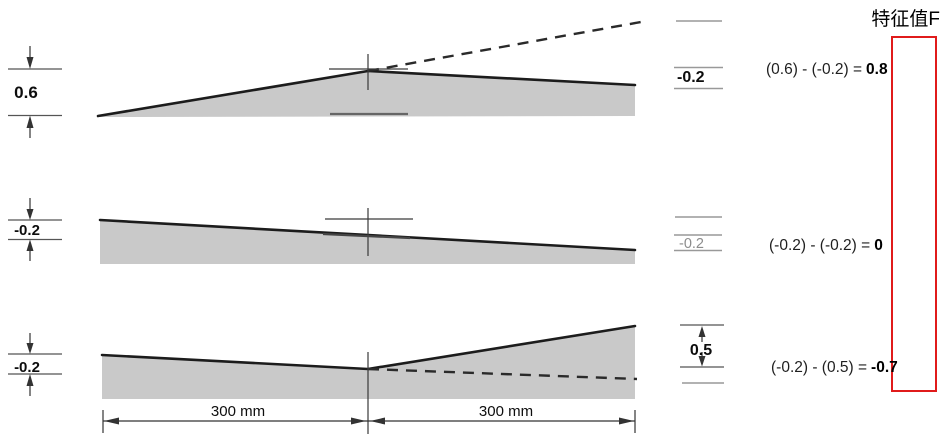 The width and height of the screenshot is (941, 434). What do you see at coordinates (701, 350) in the screenshot?
I see `right-level-value-bottom: 0.5` at bounding box center [701, 350].